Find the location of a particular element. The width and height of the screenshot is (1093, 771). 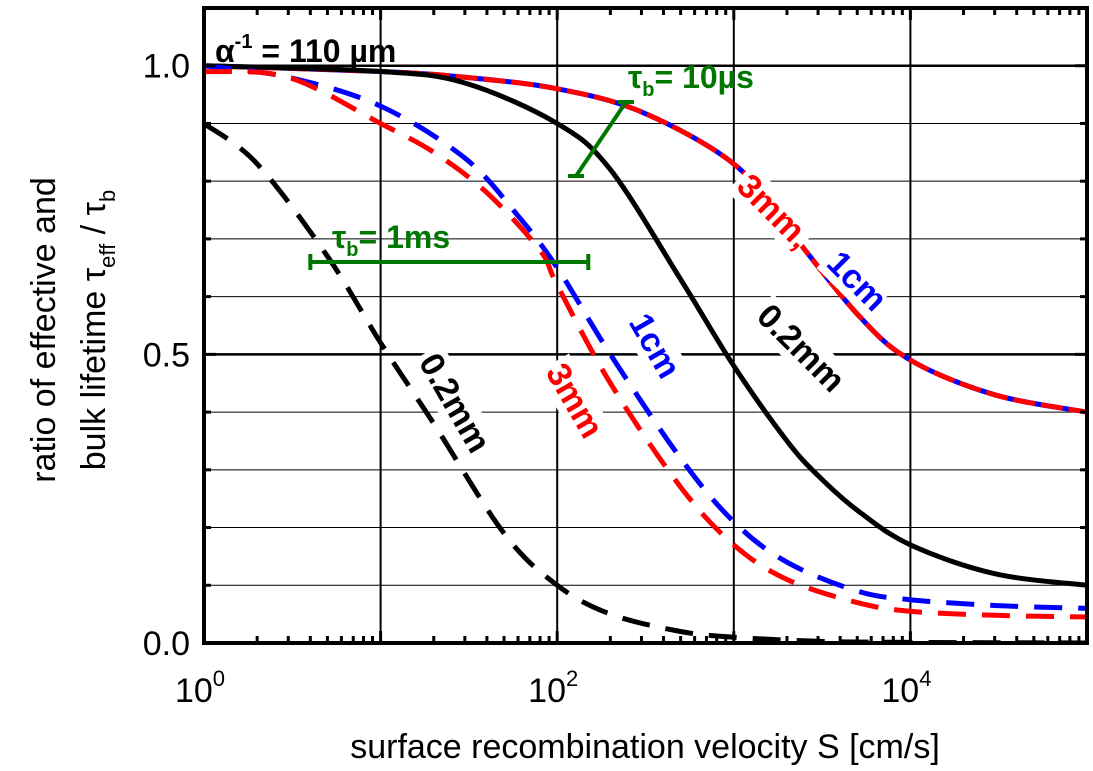

tau-1ms-annotation: τb= 1ms is located at coordinates (391, 240).